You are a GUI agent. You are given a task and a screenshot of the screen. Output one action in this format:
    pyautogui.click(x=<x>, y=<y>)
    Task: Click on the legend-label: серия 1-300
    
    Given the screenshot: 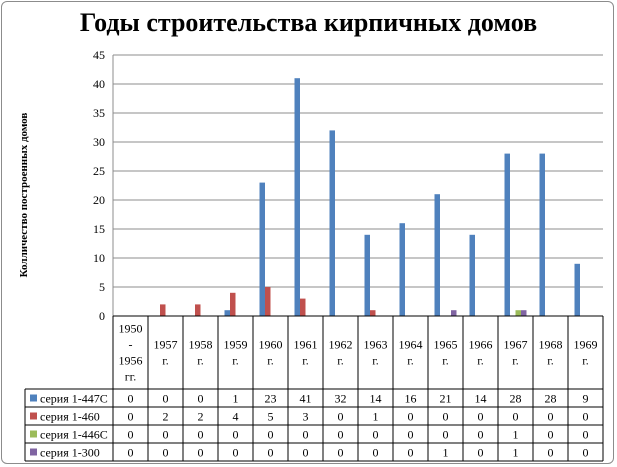 What is the action you would take?
    pyautogui.click(x=70, y=453)
    